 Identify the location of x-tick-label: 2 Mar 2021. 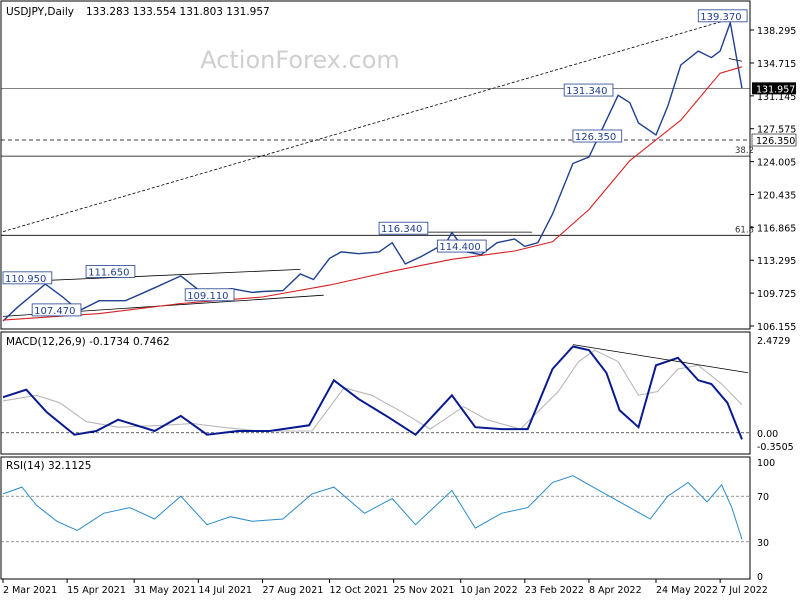
(30, 590).